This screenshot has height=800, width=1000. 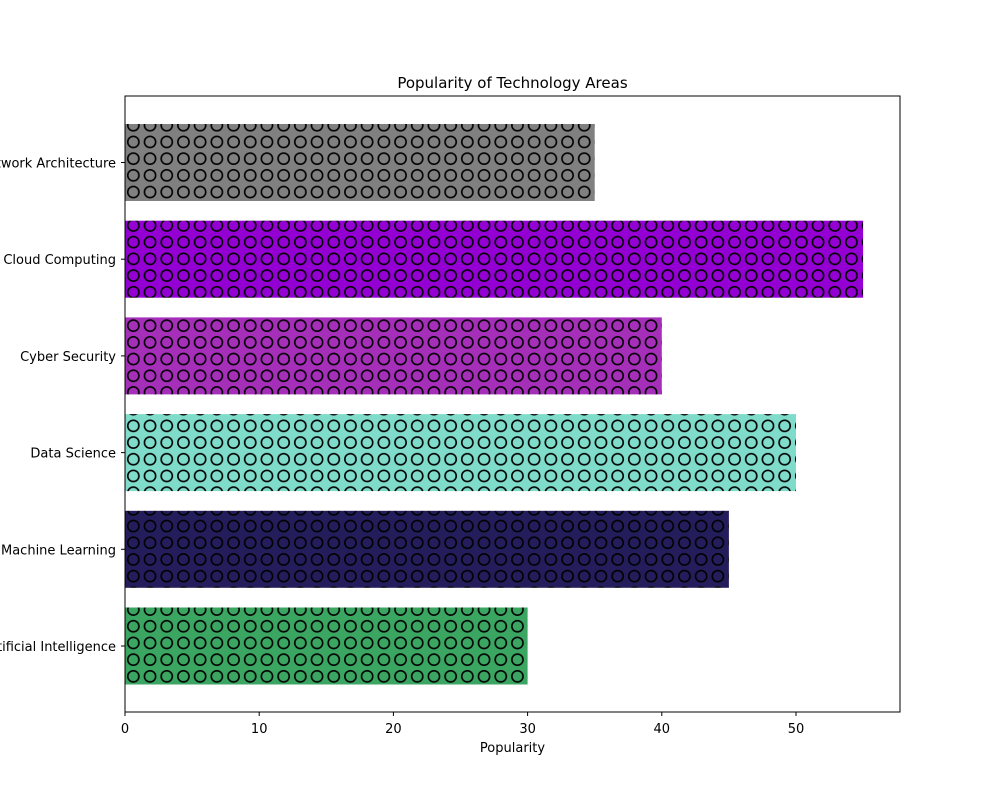 What do you see at coordinates (58, 164) in the screenshot?
I see `y-tick-label: Network Architecture` at bounding box center [58, 164].